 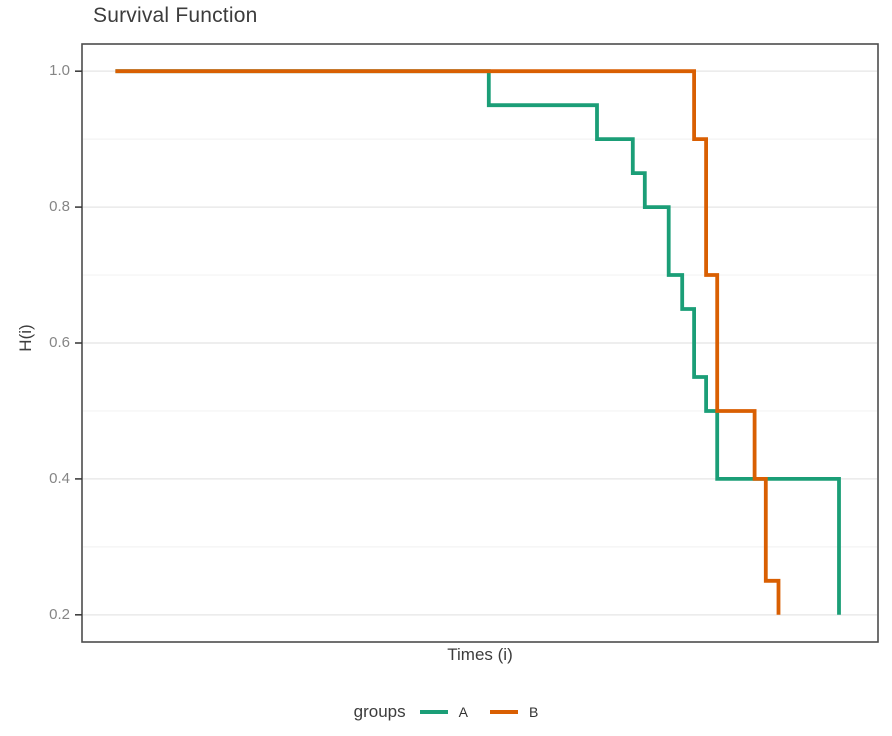 I want to click on legend-key-B, so click(x=503, y=712).